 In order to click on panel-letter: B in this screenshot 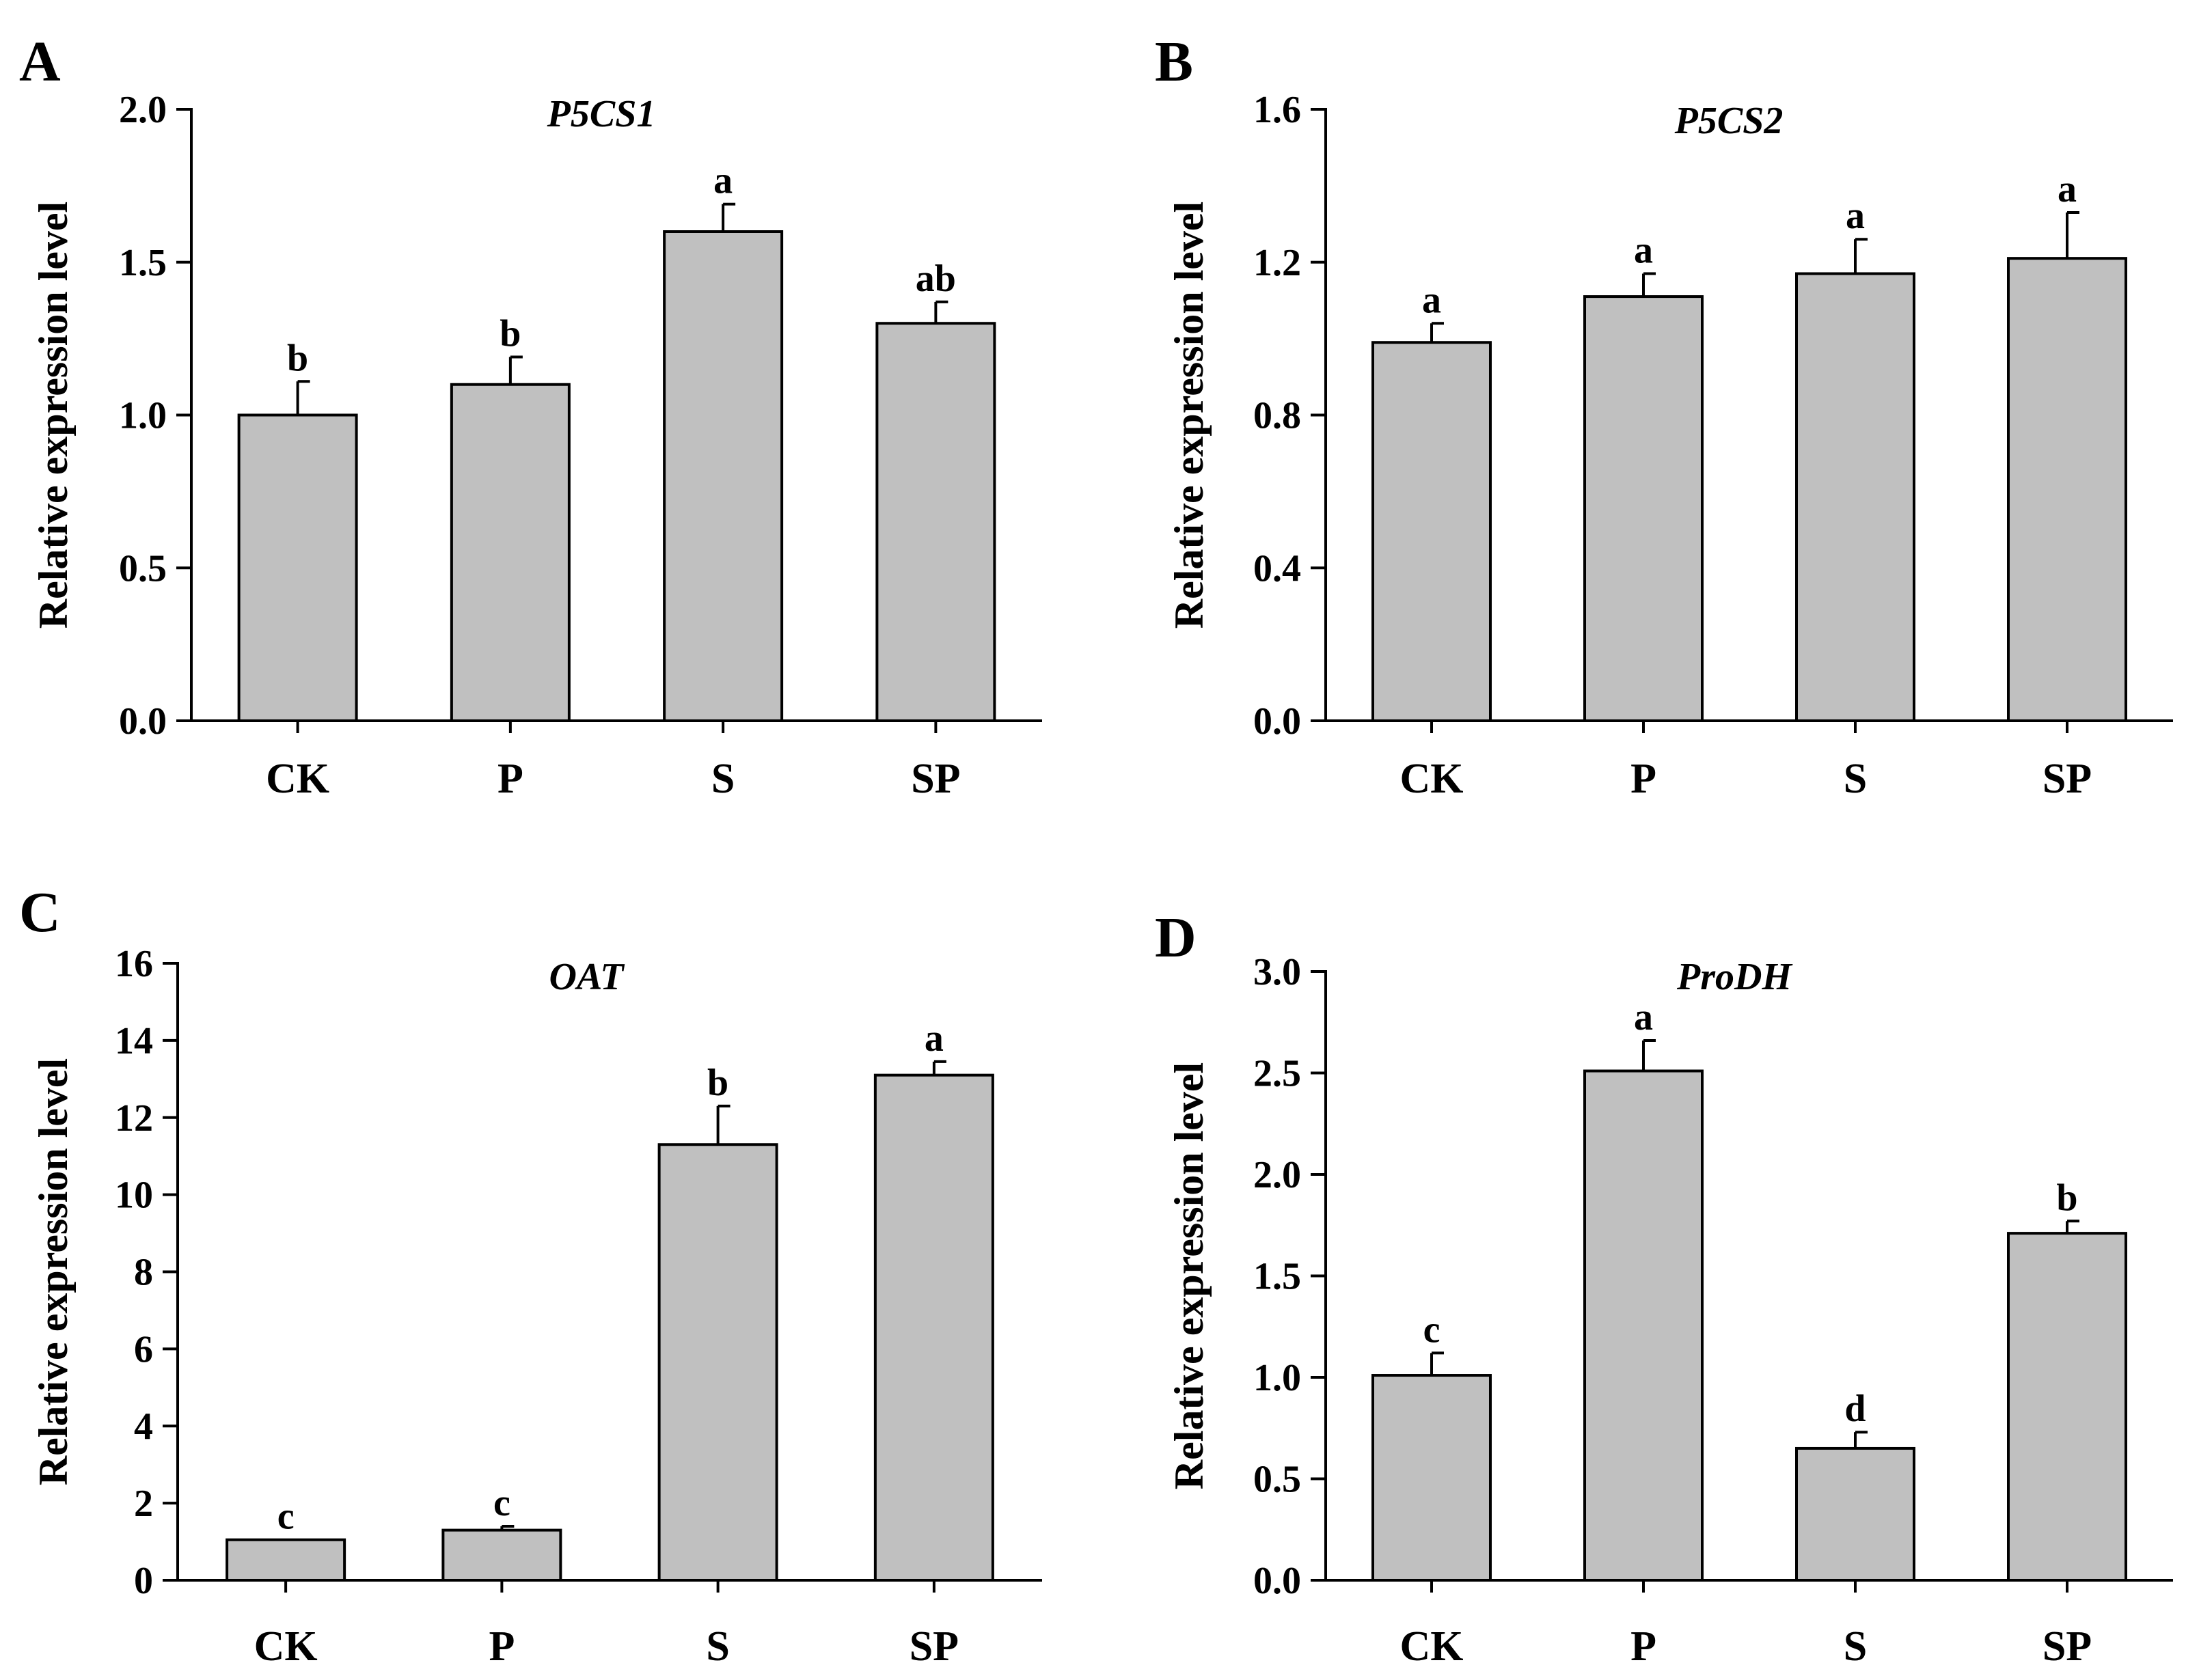, I will do `click(1174, 62)`.